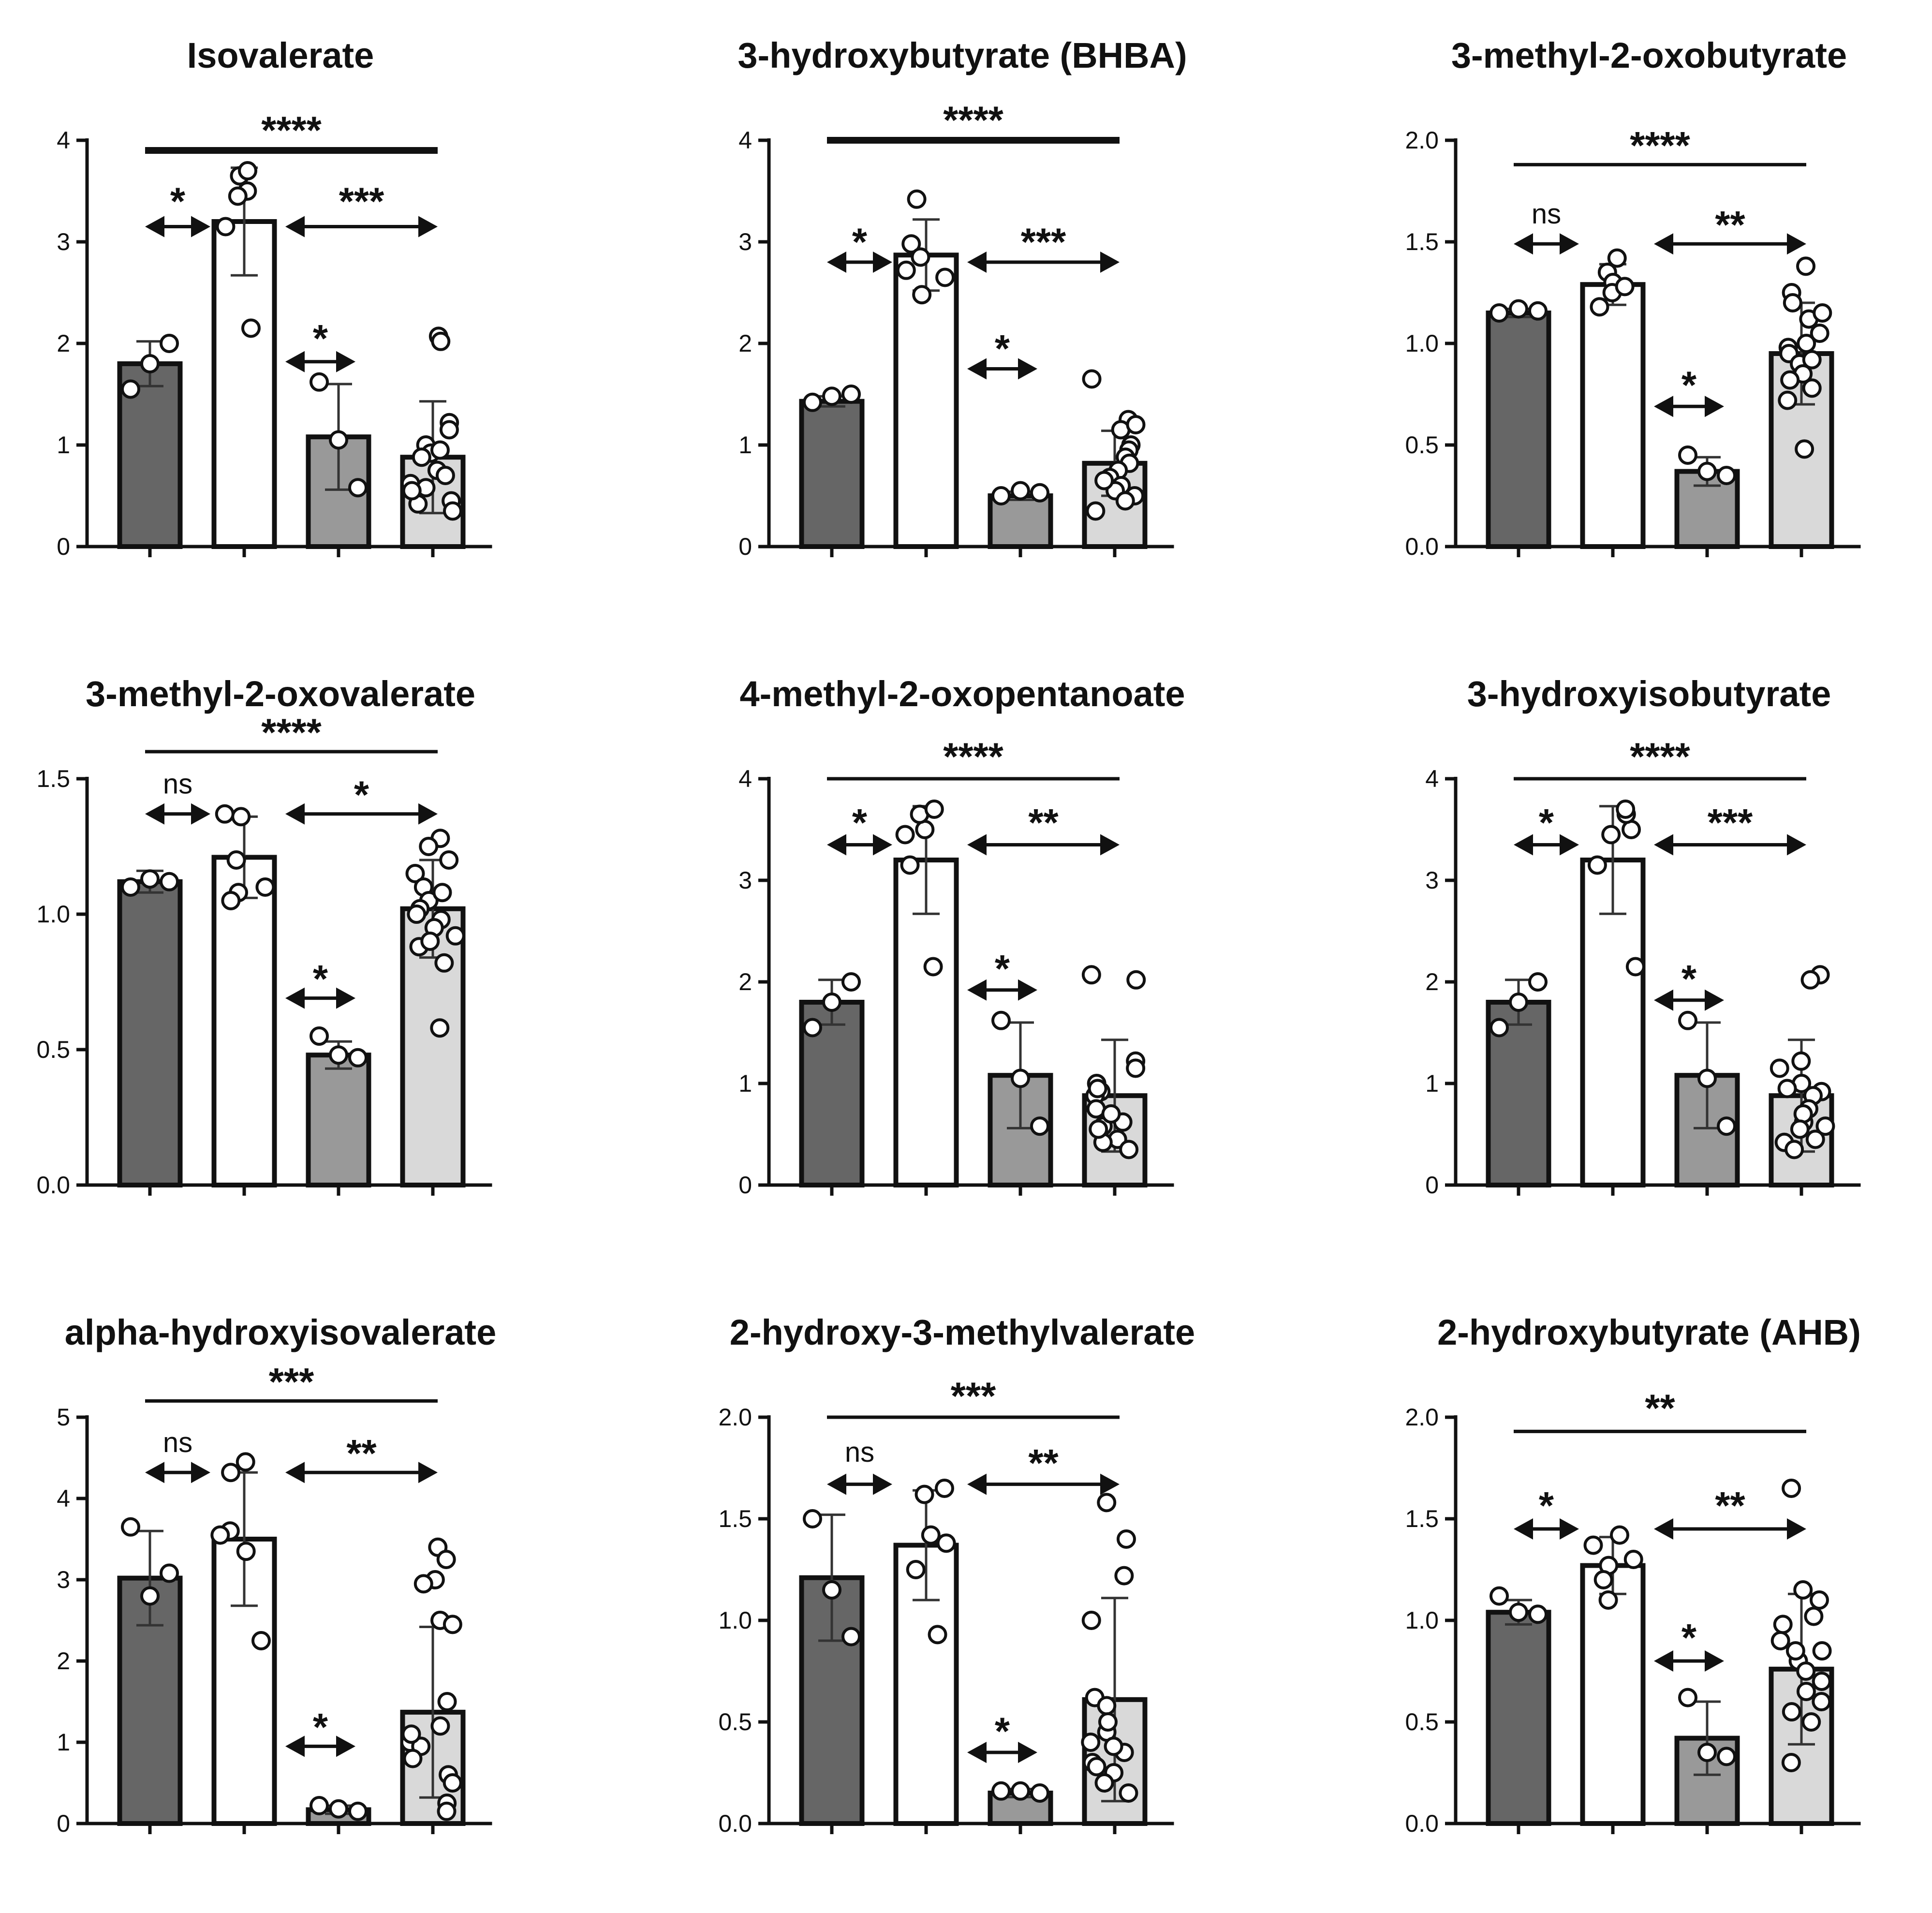 The image size is (1932, 1913). I want to click on chart-title: 4-methyl-2-oxopentanoate, so click(962, 694).